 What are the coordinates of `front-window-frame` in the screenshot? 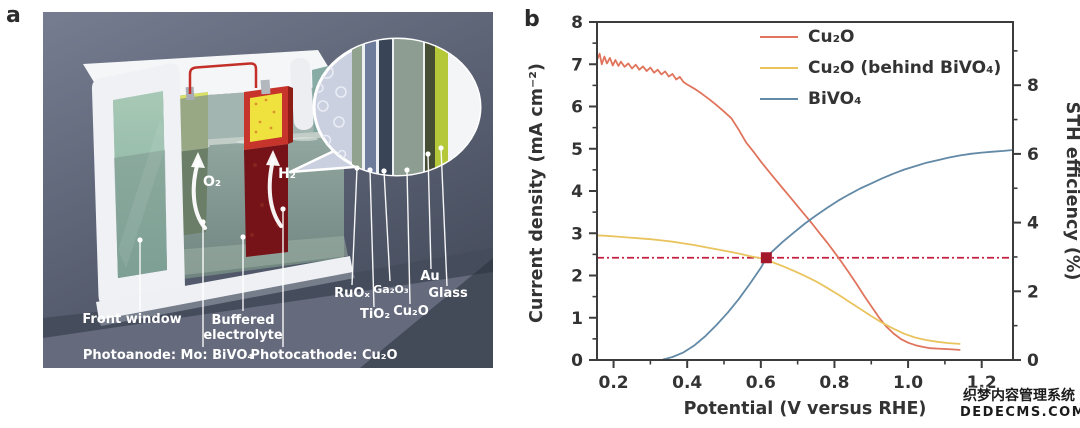 It's located at (138, 185).